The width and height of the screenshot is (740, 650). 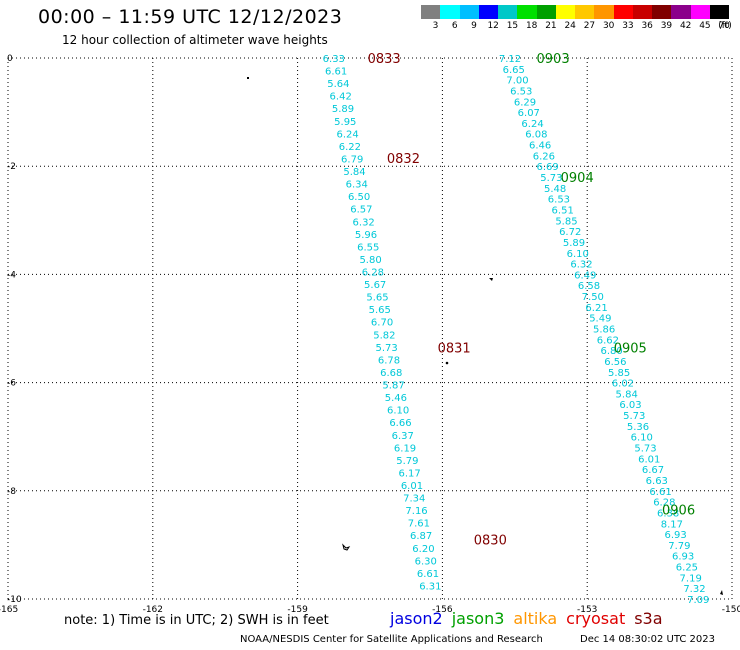 What do you see at coordinates (675, 535) in the screenshot?
I see `wave-height-value: 6.93` at bounding box center [675, 535].